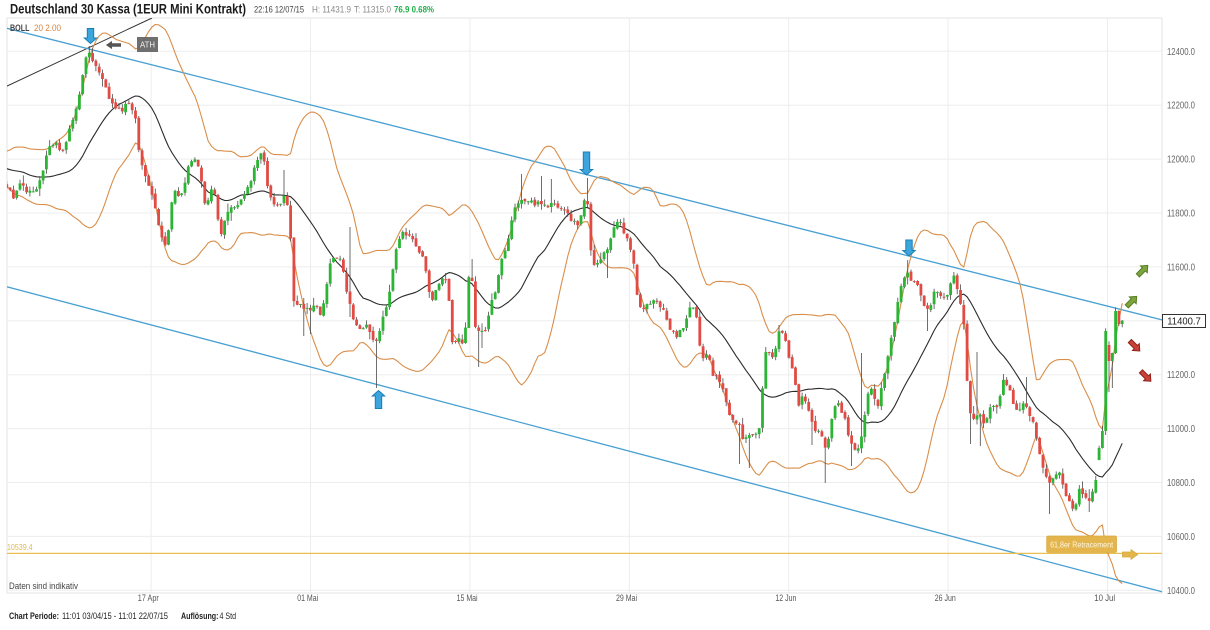 The height and width of the screenshot is (630, 1210). What do you see at coordinates (47, 28) in the screenshot?
I see `svg-text: 20 2.00` at bounding box center [47, 28].